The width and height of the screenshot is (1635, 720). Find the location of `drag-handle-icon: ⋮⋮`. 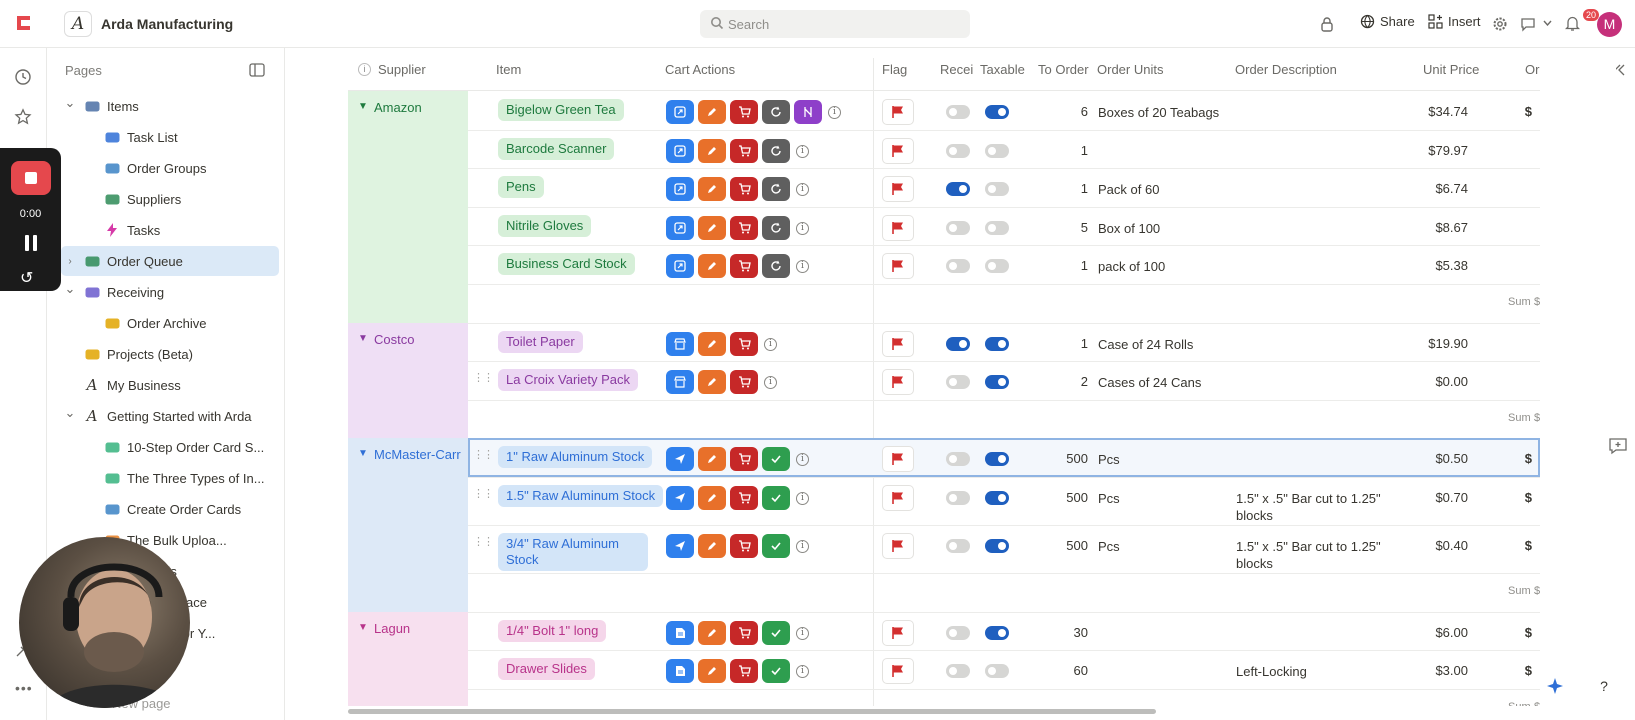

drag-handle-icon: ⋮⋮ is located at coordinates (483, 455).